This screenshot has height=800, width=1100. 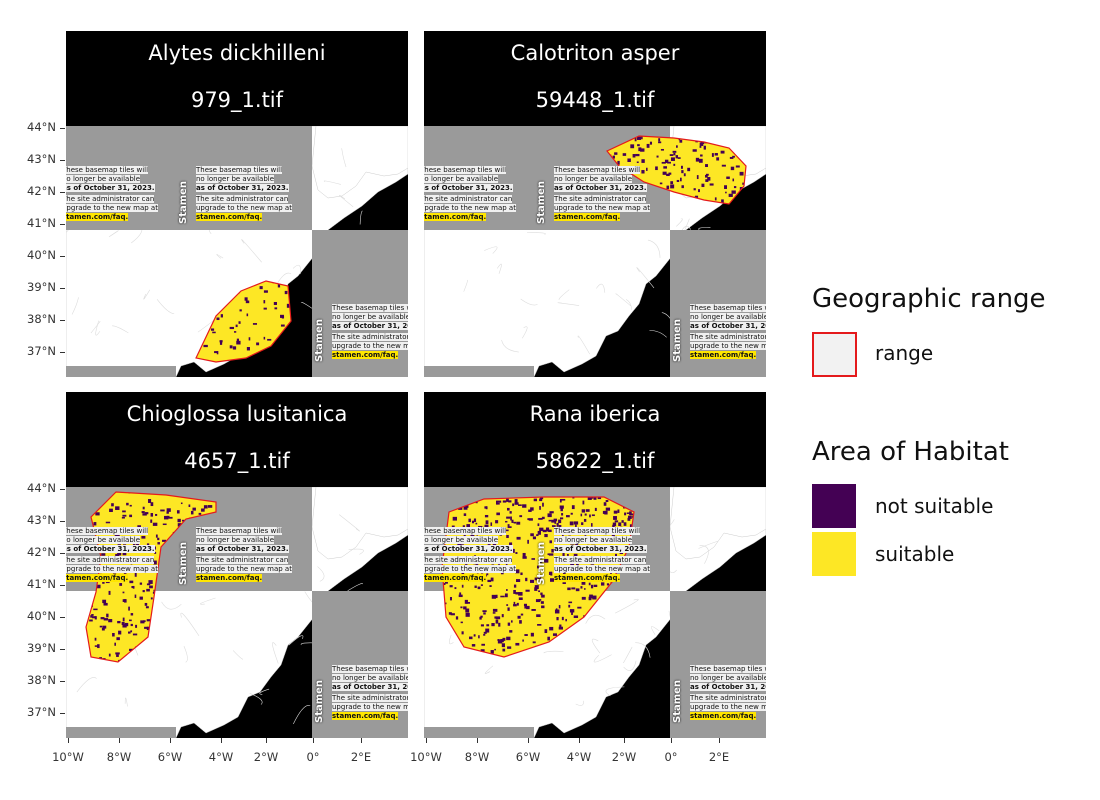 I want to click on facet-strip: Calotriton asper 59448_1.tif, so click(x=595, y=78).